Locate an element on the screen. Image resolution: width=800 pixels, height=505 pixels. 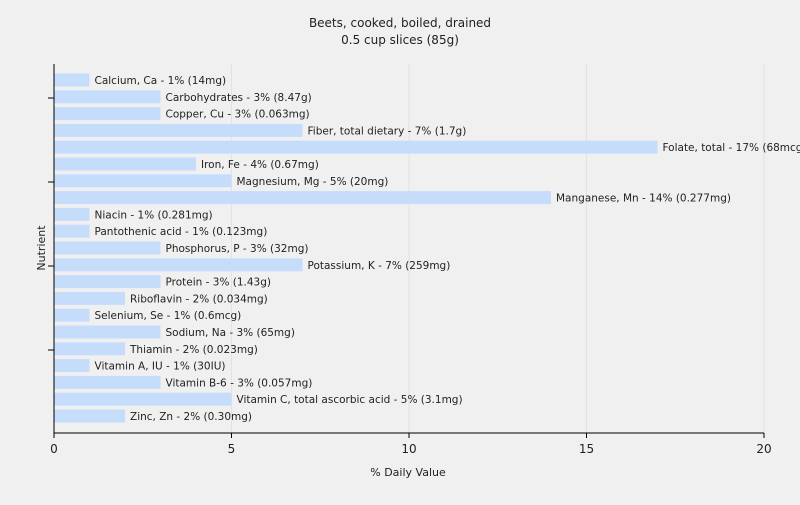
bar-label: Folate, total - 17% (68mcg) is located at coordinates (731, 148).